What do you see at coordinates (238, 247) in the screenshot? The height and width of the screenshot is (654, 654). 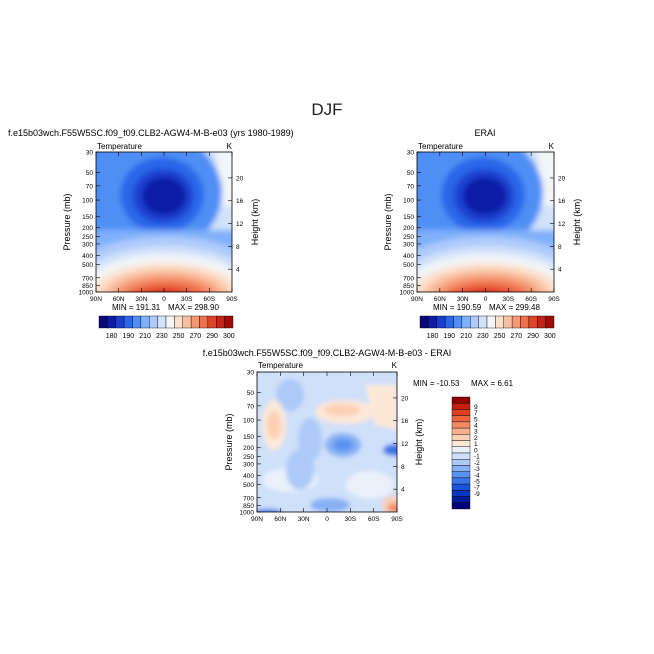 I see `model-htick-label: 8` at bounding box center [238, 247].